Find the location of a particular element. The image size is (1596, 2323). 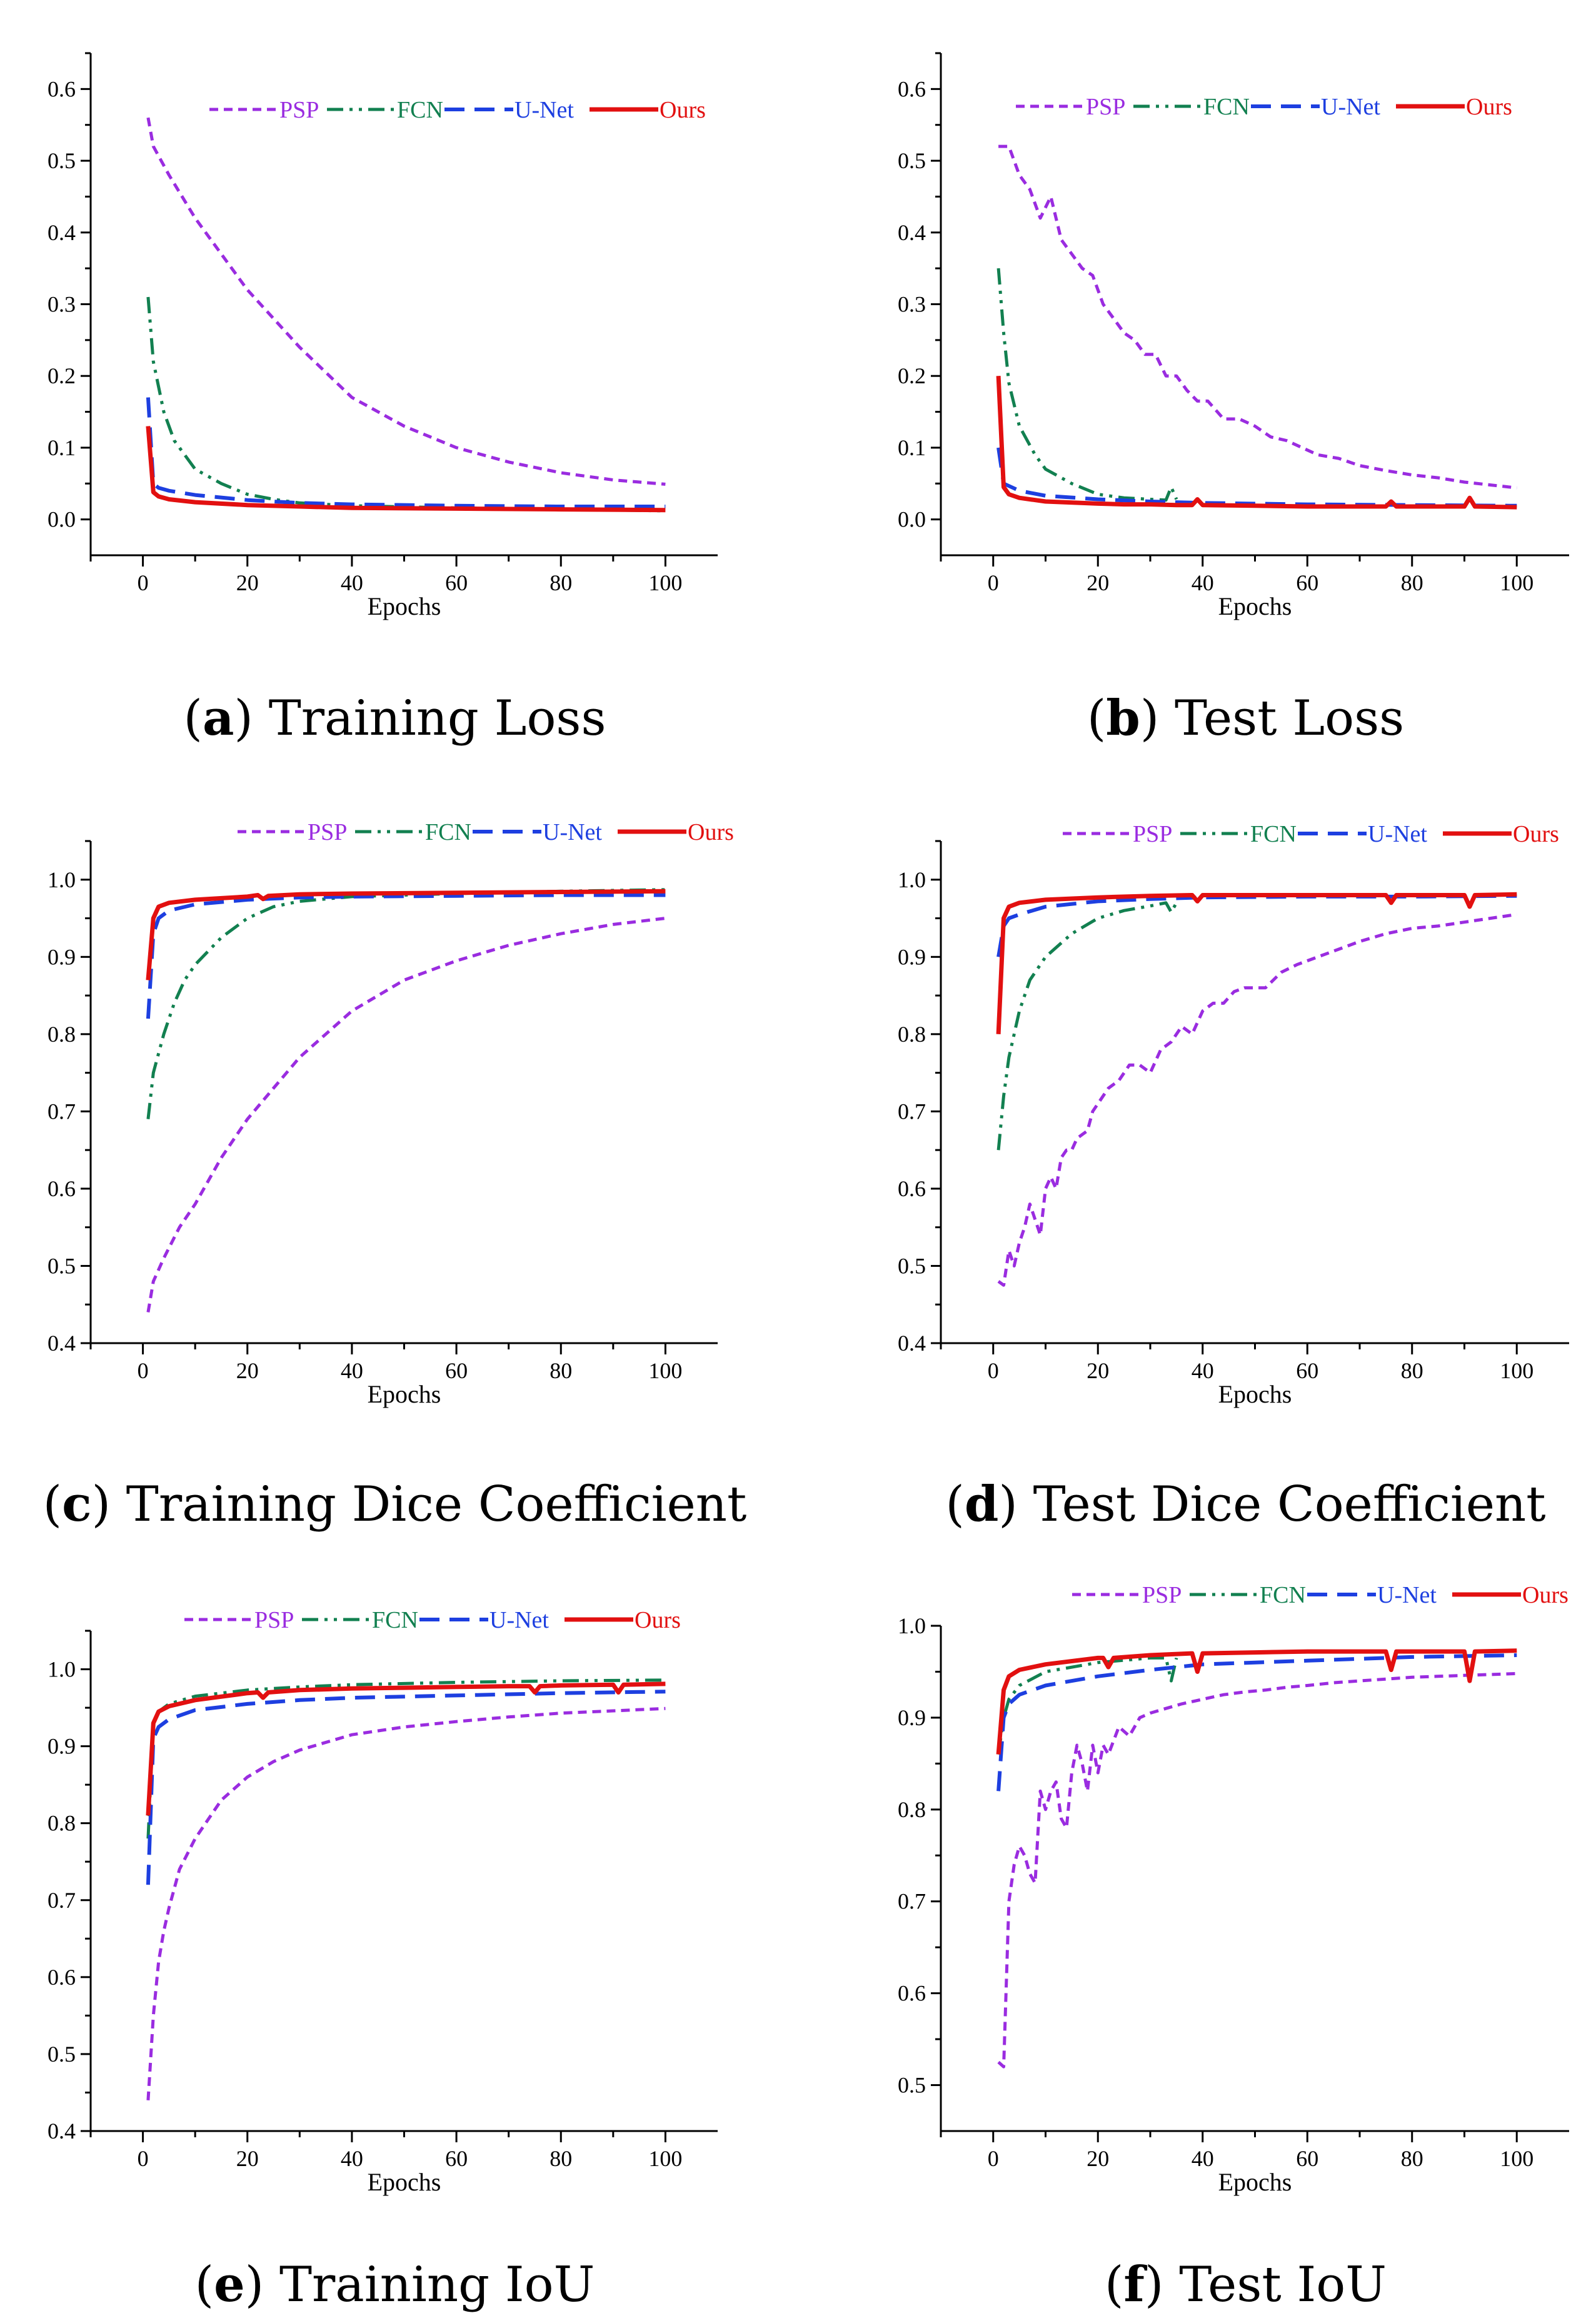

caption-text: Training Dice Coefficient is located at coordinates (436, 1504).